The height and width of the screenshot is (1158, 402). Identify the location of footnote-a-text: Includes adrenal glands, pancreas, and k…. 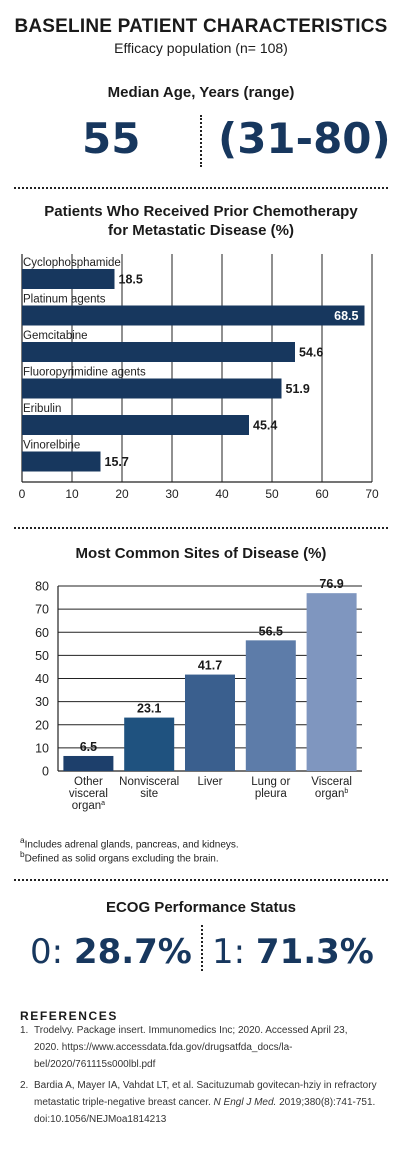
(131, 845).